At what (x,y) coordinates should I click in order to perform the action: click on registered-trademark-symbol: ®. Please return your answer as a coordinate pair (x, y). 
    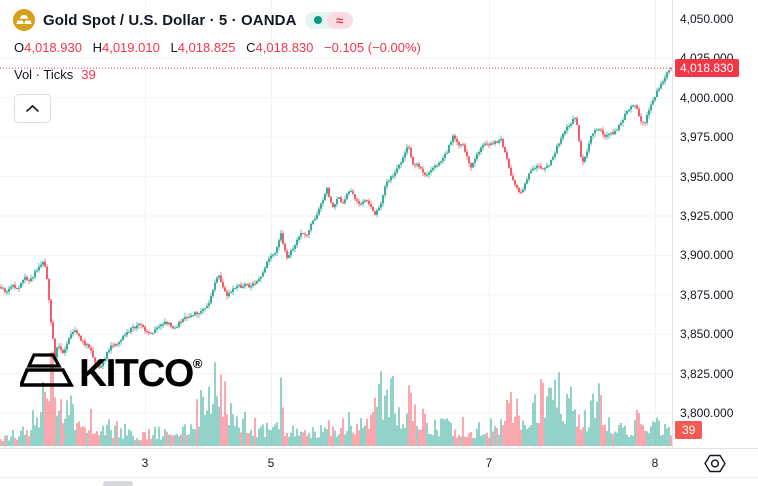
    Looking at the image, I should click on (197, 363).